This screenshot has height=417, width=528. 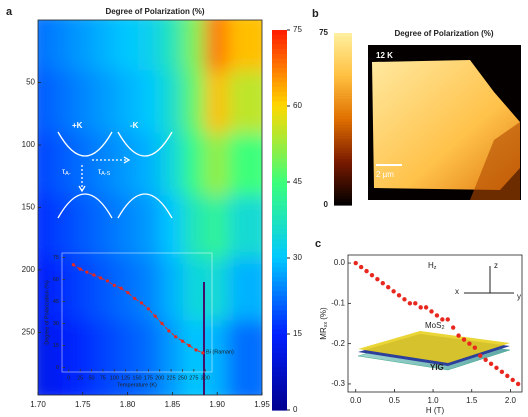 What do you see at coordinates (9, 12) in the screenshot?
I see `panel-label: a` at bounding box center [9, 12].